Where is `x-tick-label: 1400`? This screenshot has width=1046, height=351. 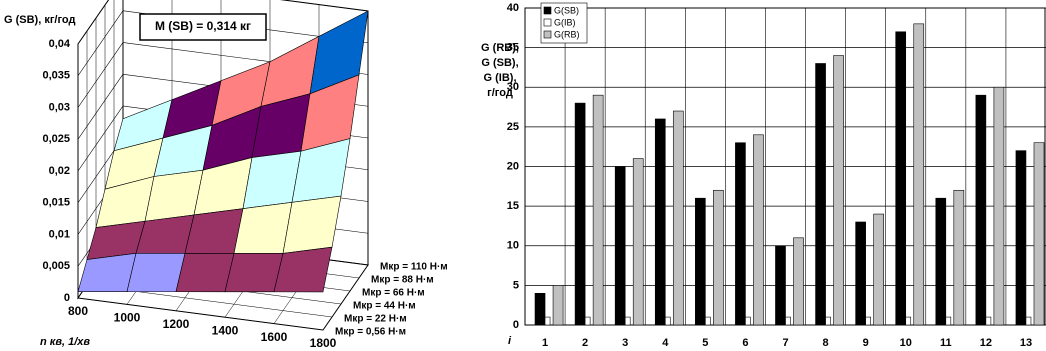 x-tick-label: 1400 is located at coordinates (225, 330).